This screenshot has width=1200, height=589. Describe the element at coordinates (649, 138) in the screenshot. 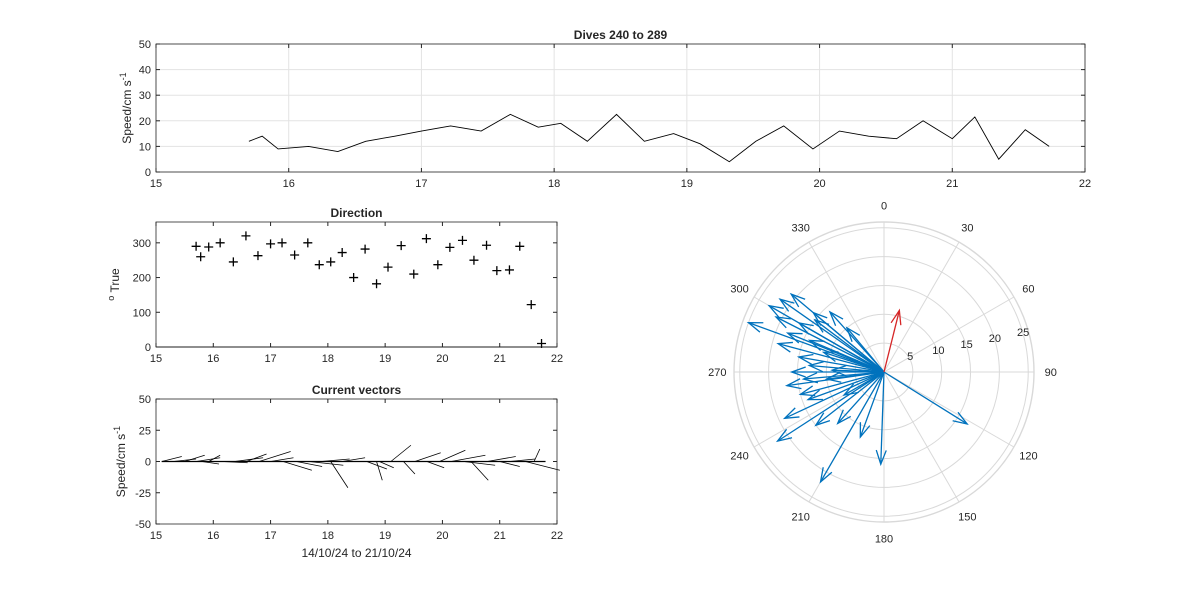

I see `speed-series-line` at that location.